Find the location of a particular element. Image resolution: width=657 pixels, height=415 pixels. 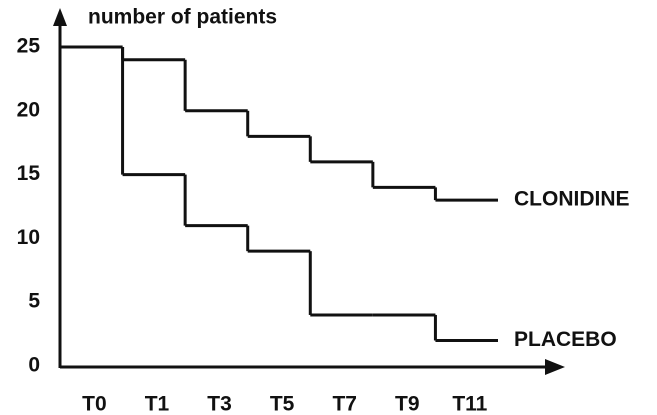

y-axis-arrow is located at coordinates (60, 17).